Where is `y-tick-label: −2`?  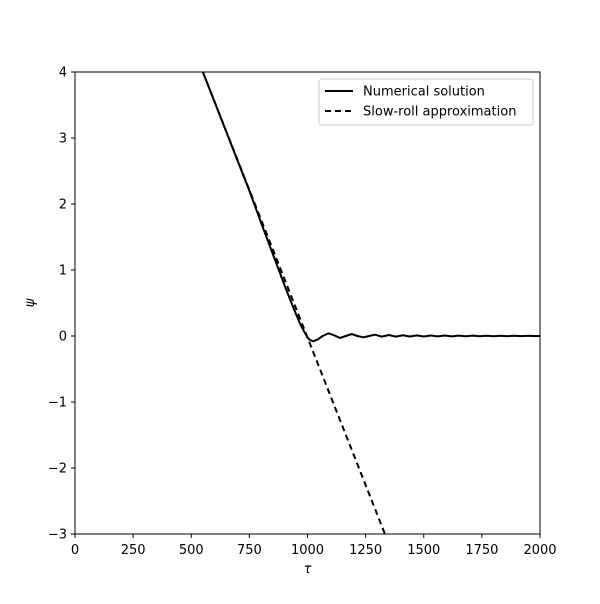 y-tick-label: −2 is located at coordinates (57, 469).